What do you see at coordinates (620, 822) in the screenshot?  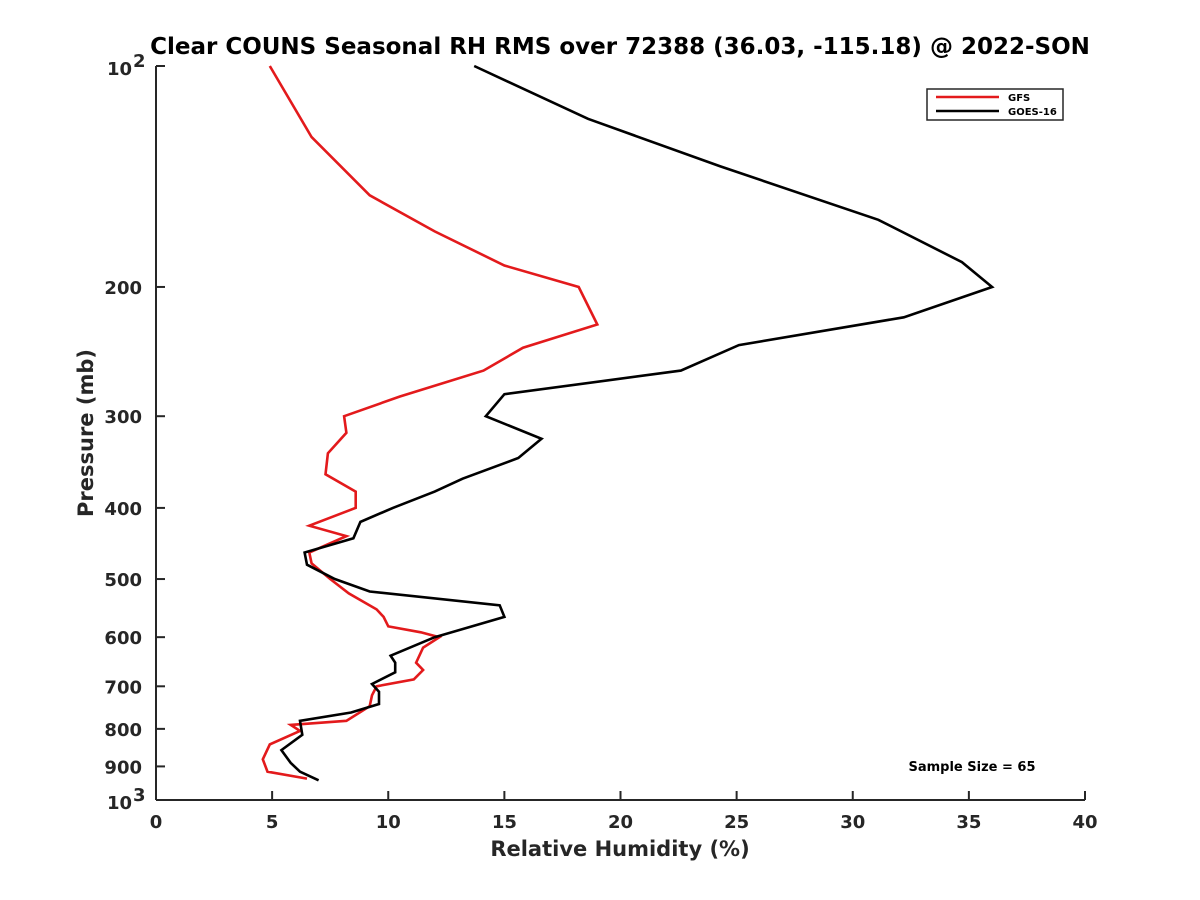 I see `x-tick-label: 20` at bounding box center [620, 822].